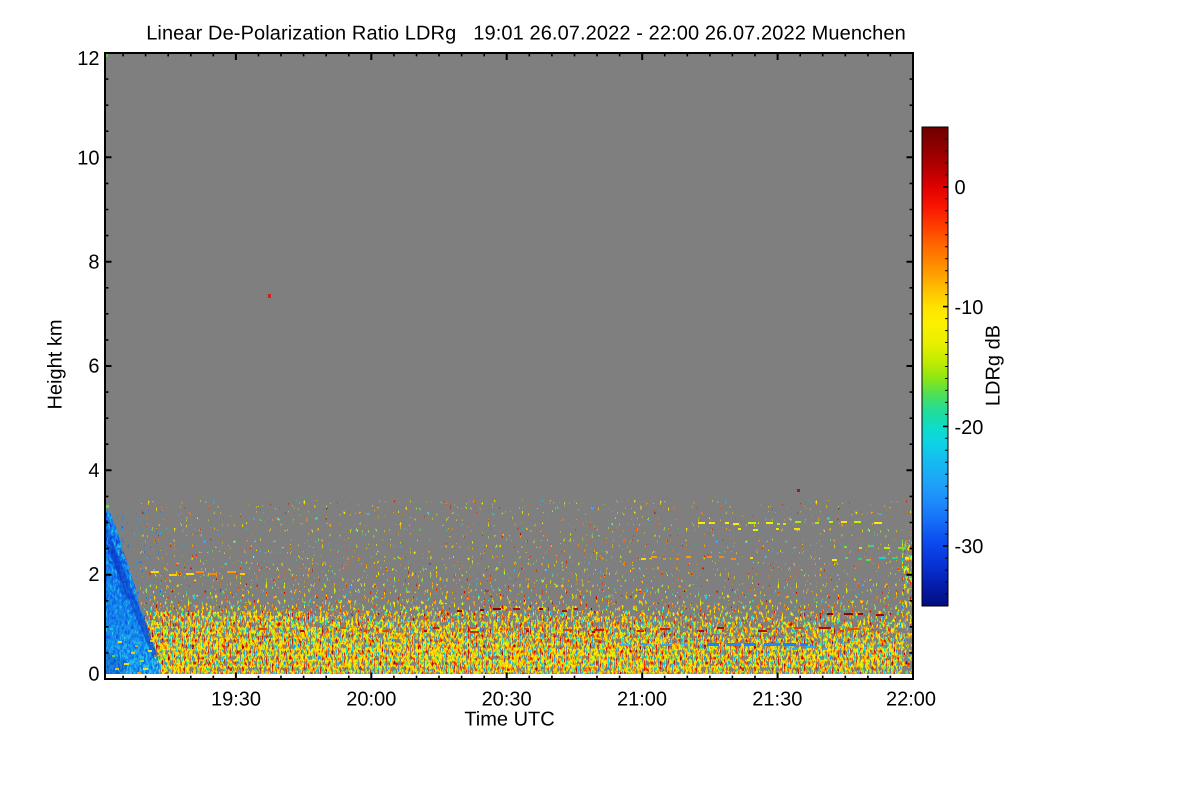 The height and width of the screenshot is (800, 1200). I want to click on svg-text: -30, so click(969, 547).